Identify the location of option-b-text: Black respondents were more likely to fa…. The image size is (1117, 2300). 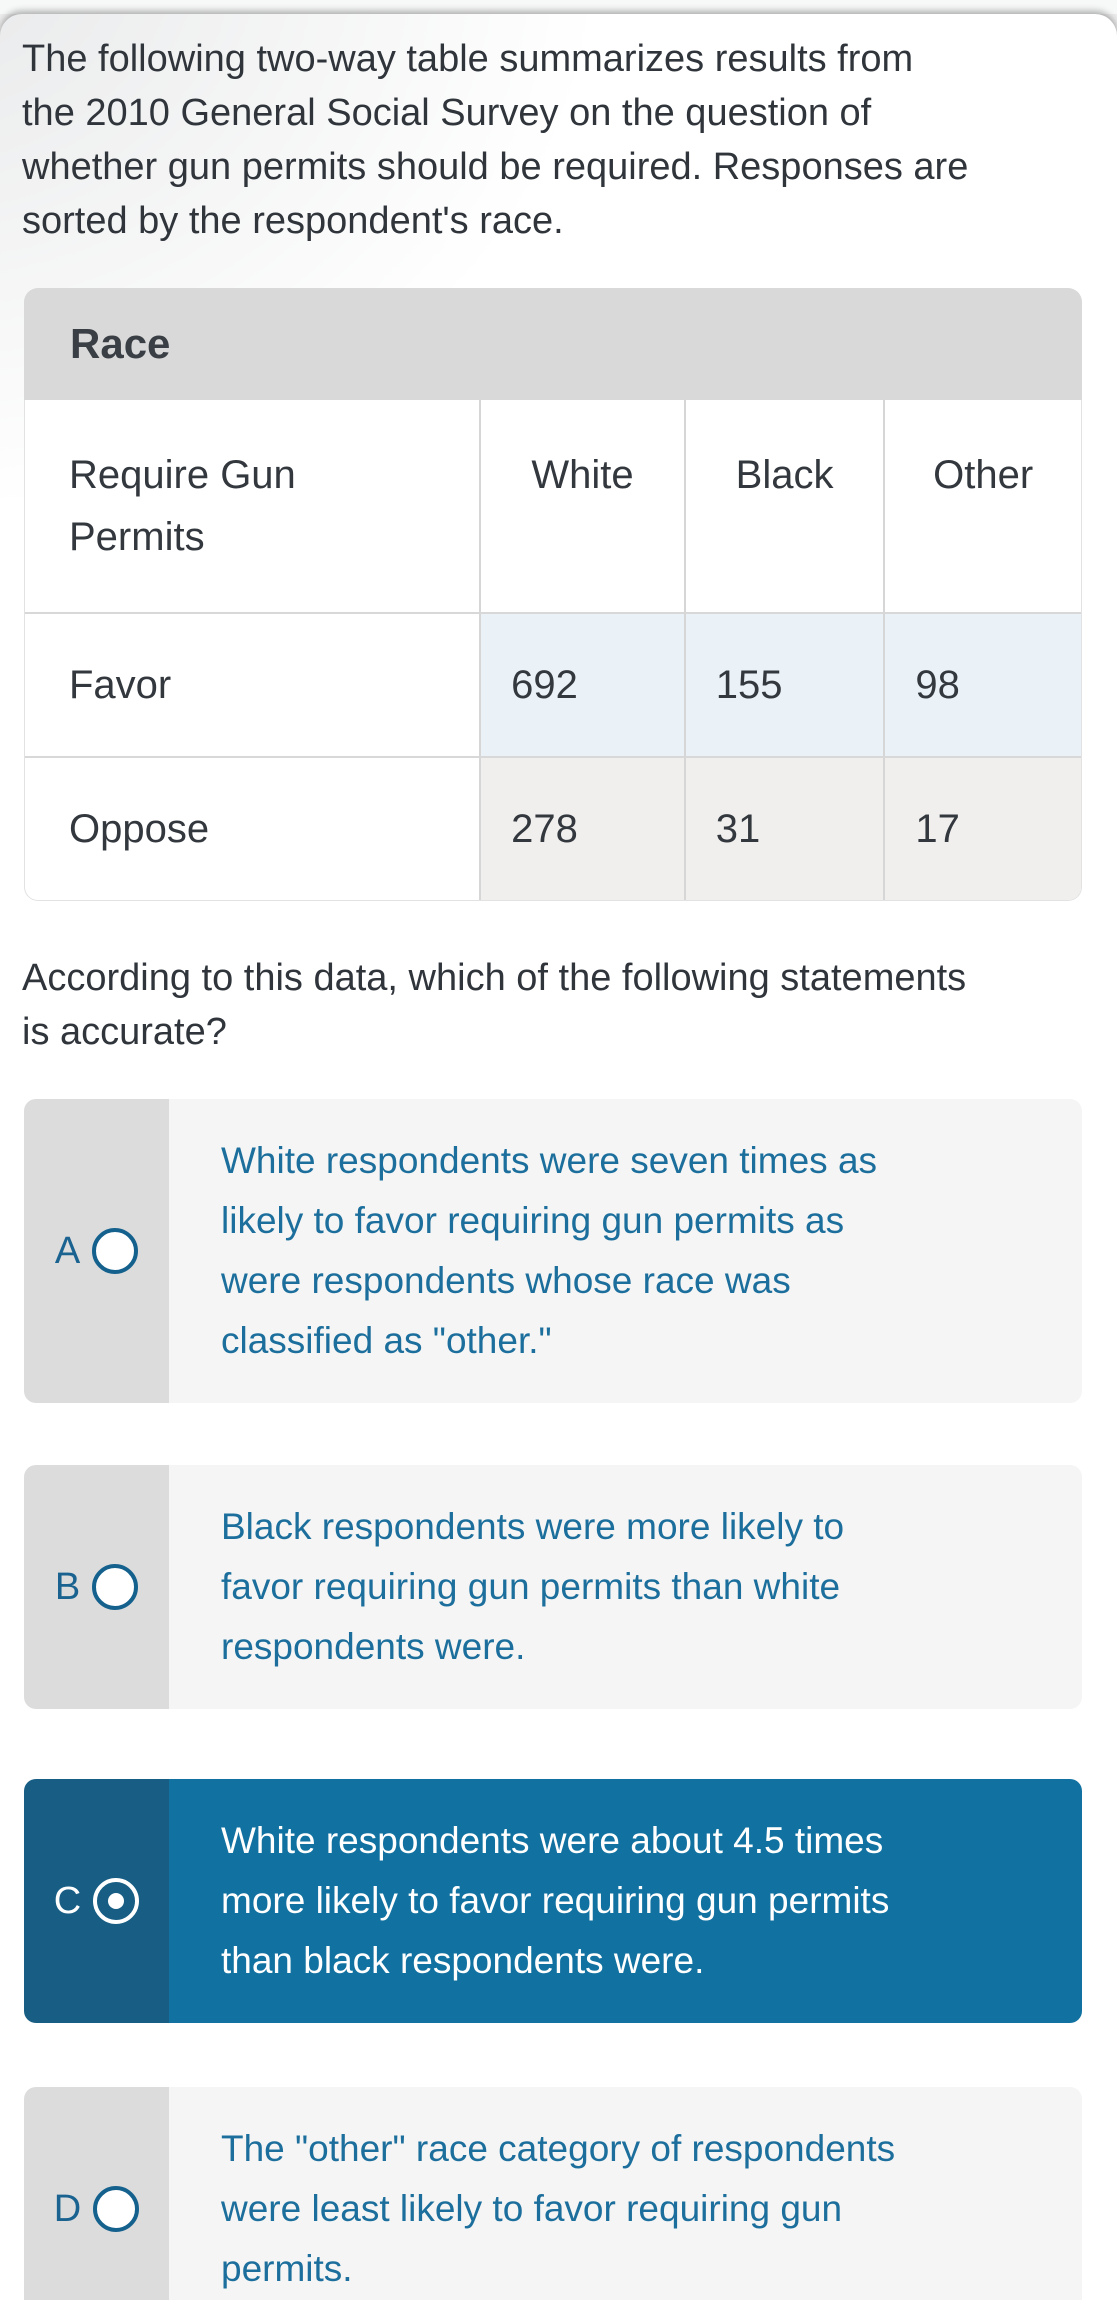
(625, 1587).